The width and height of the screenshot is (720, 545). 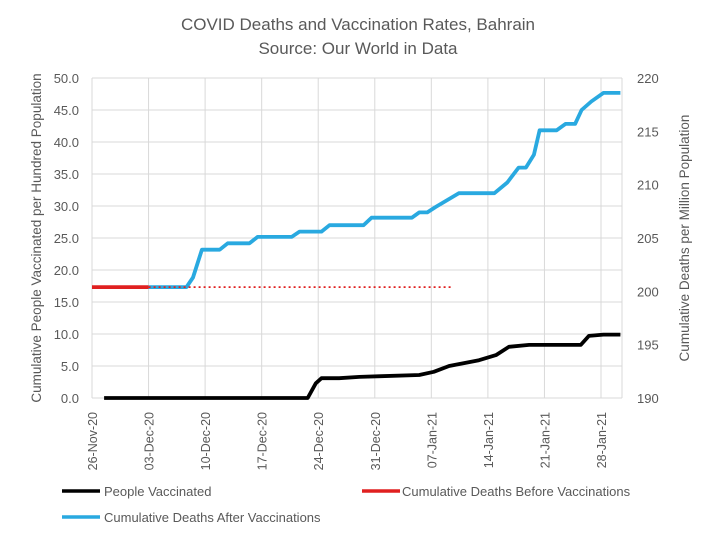 What do you see at coordinates (516, 491) in the screenshot?
I see `legend-label-deaths-before: Cumulative Deaths Before Vaccinations` at bounding box center [516, 491].